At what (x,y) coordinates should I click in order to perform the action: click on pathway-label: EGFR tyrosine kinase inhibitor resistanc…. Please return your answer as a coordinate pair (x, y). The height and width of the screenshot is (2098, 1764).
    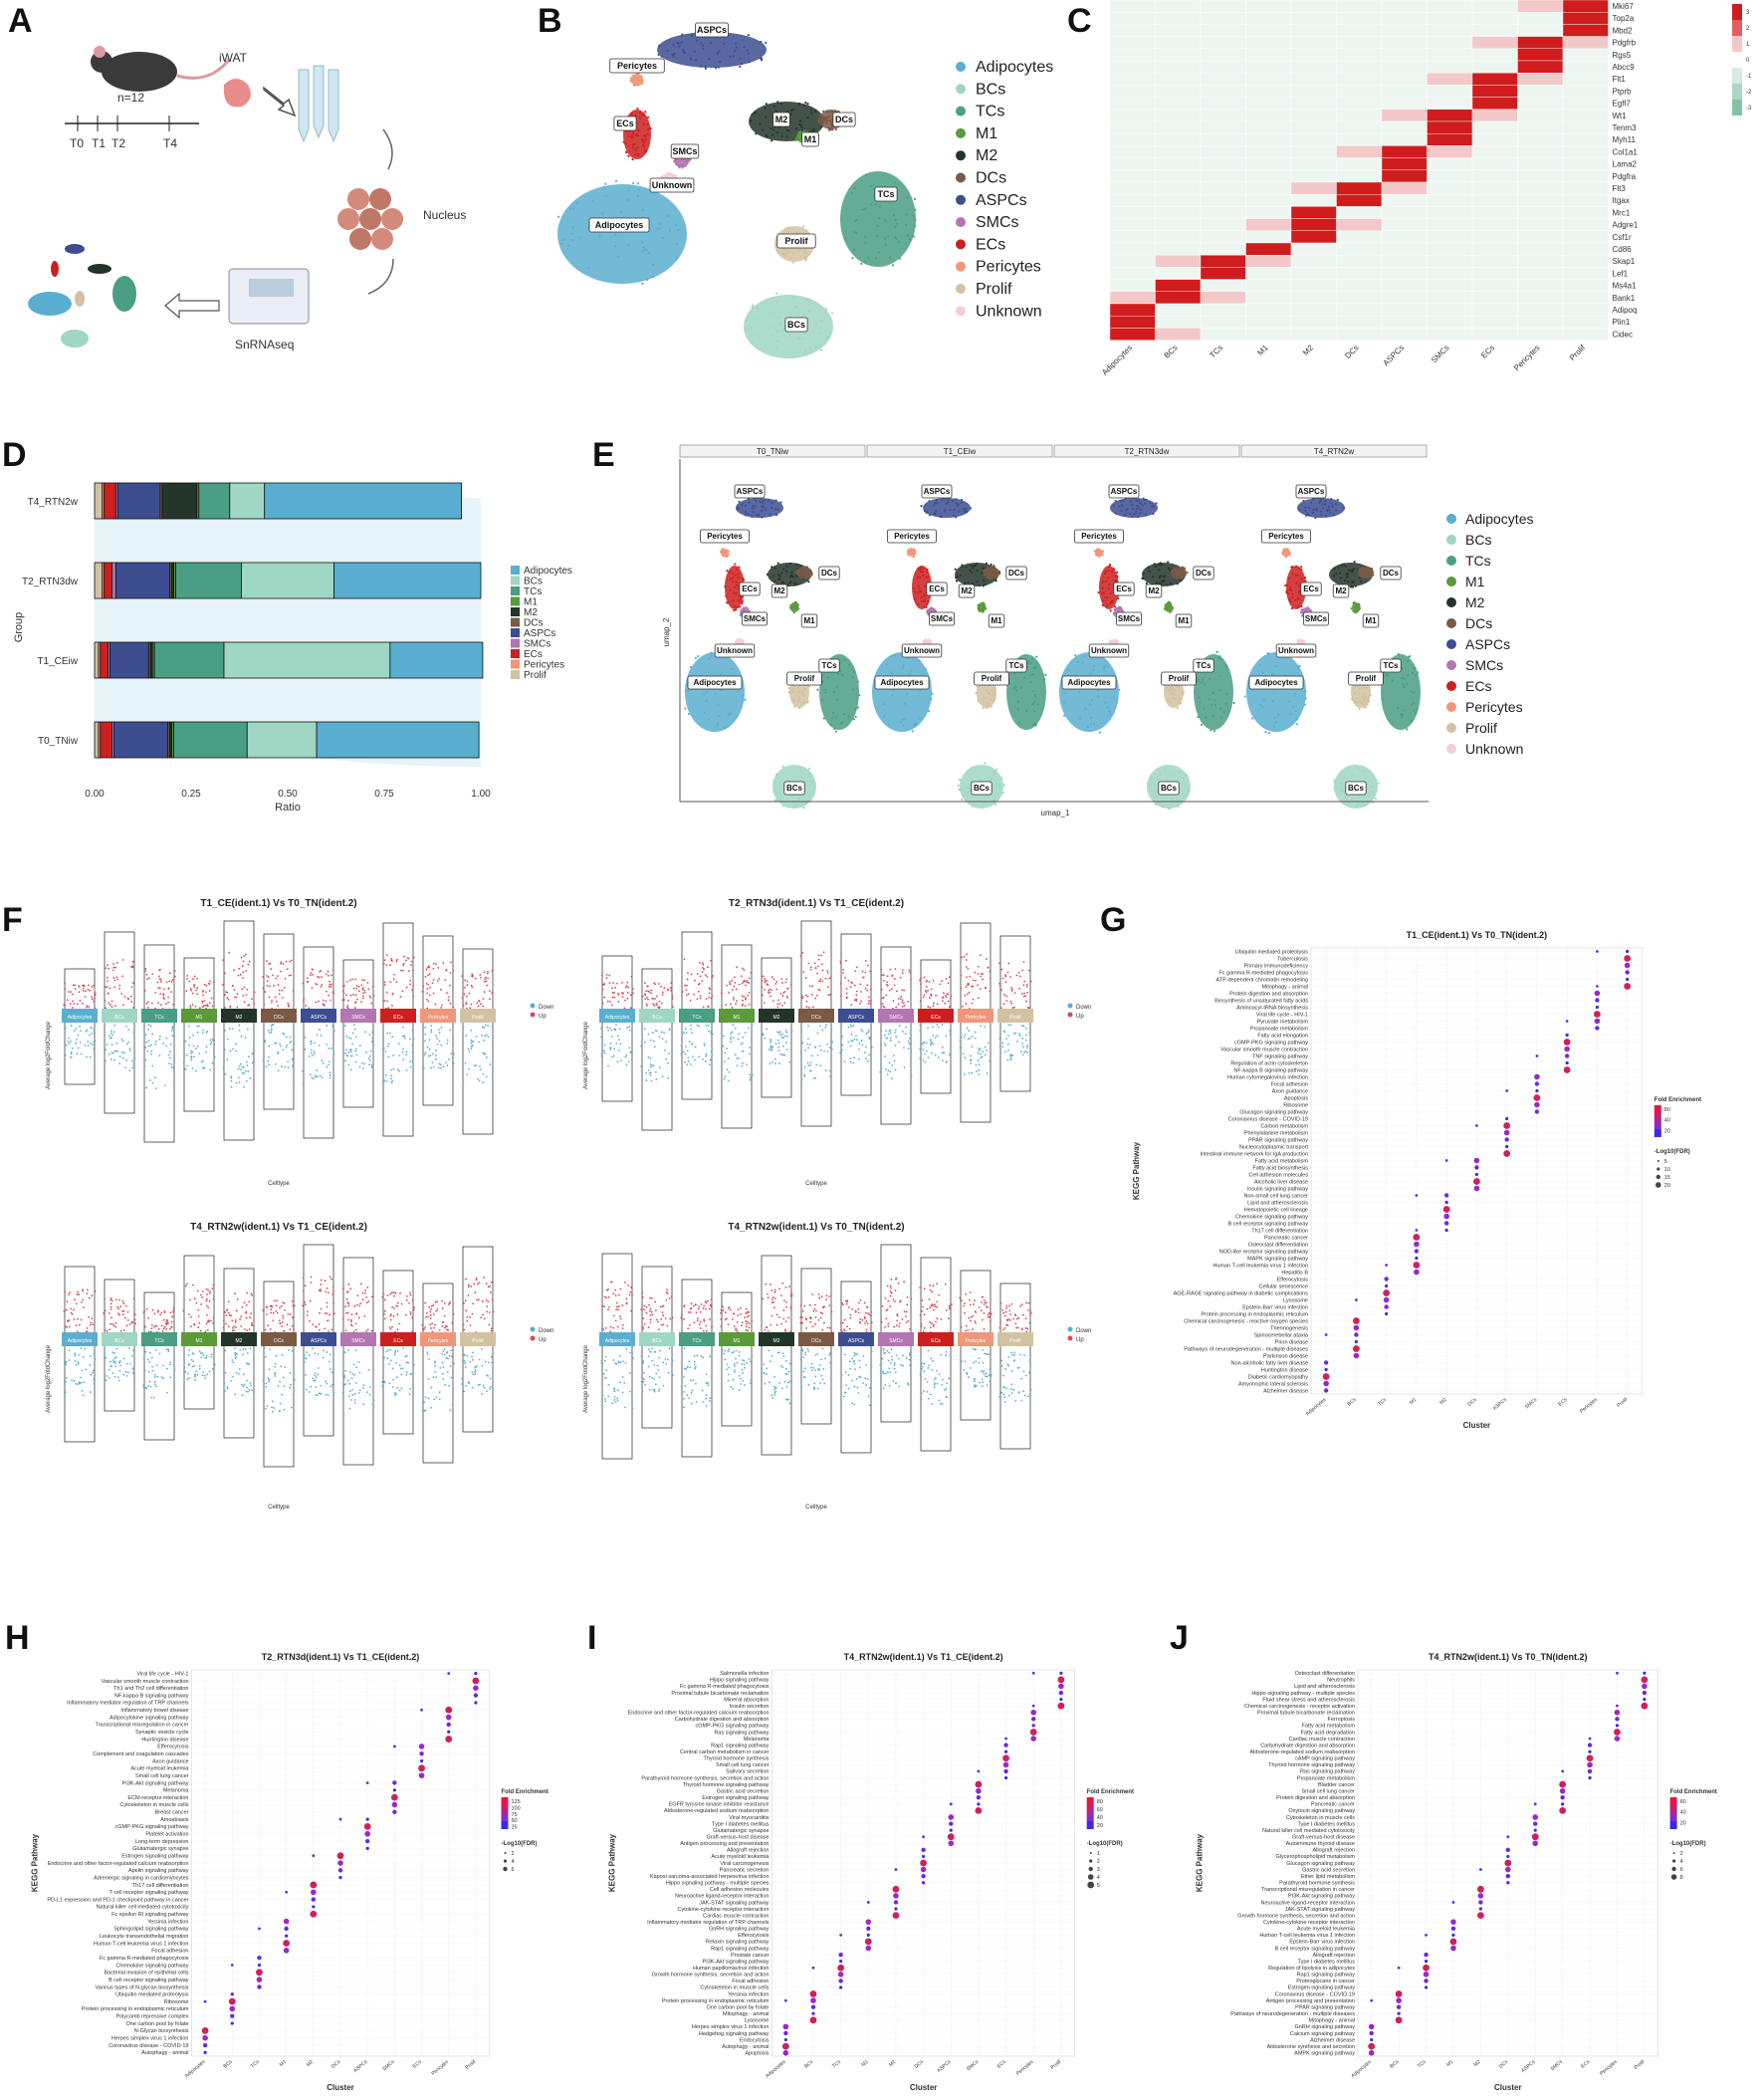
    Looking at the image, I should click on (719, 1805).